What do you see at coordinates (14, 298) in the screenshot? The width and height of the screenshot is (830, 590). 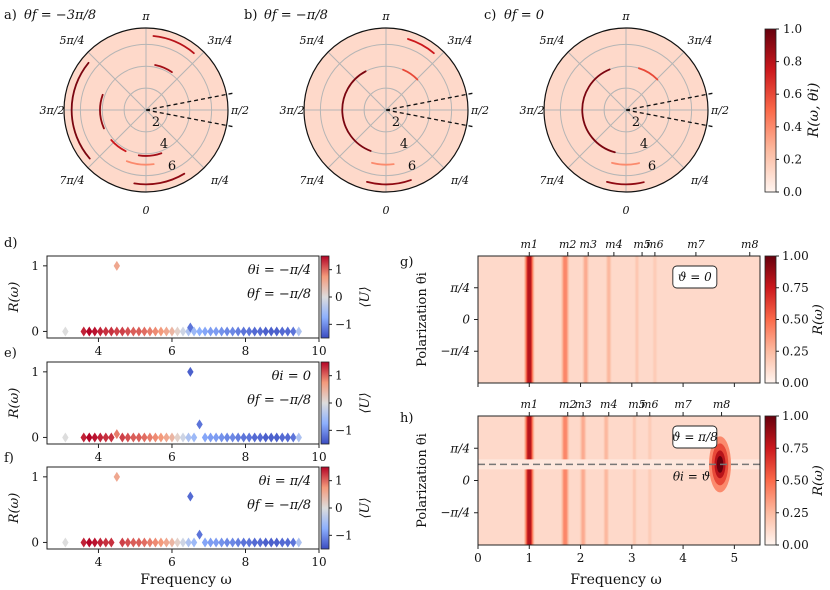 I see `scatter-ylabel: R(ω)` at bounding box center [14, 298].